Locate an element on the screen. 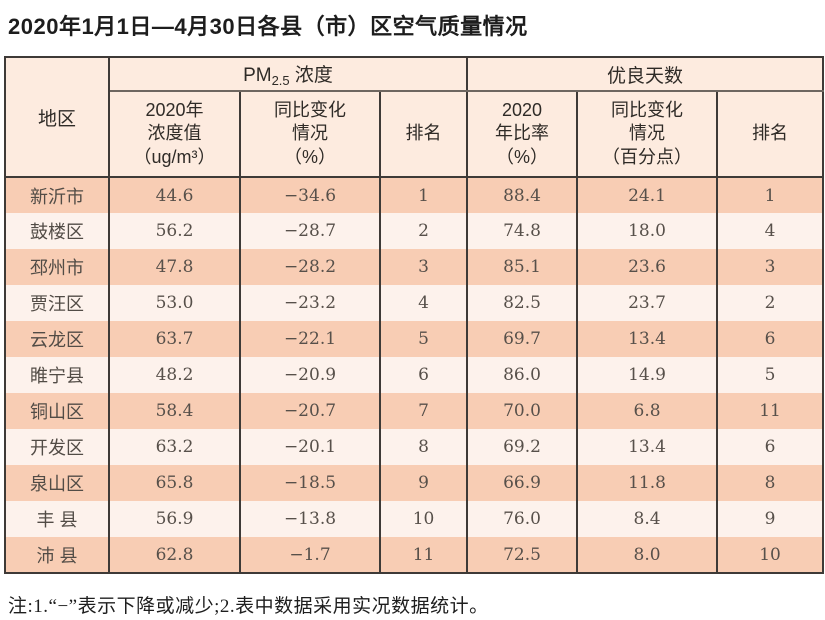  cell-pm-rank: 10 is located at coordinates (423, 519).